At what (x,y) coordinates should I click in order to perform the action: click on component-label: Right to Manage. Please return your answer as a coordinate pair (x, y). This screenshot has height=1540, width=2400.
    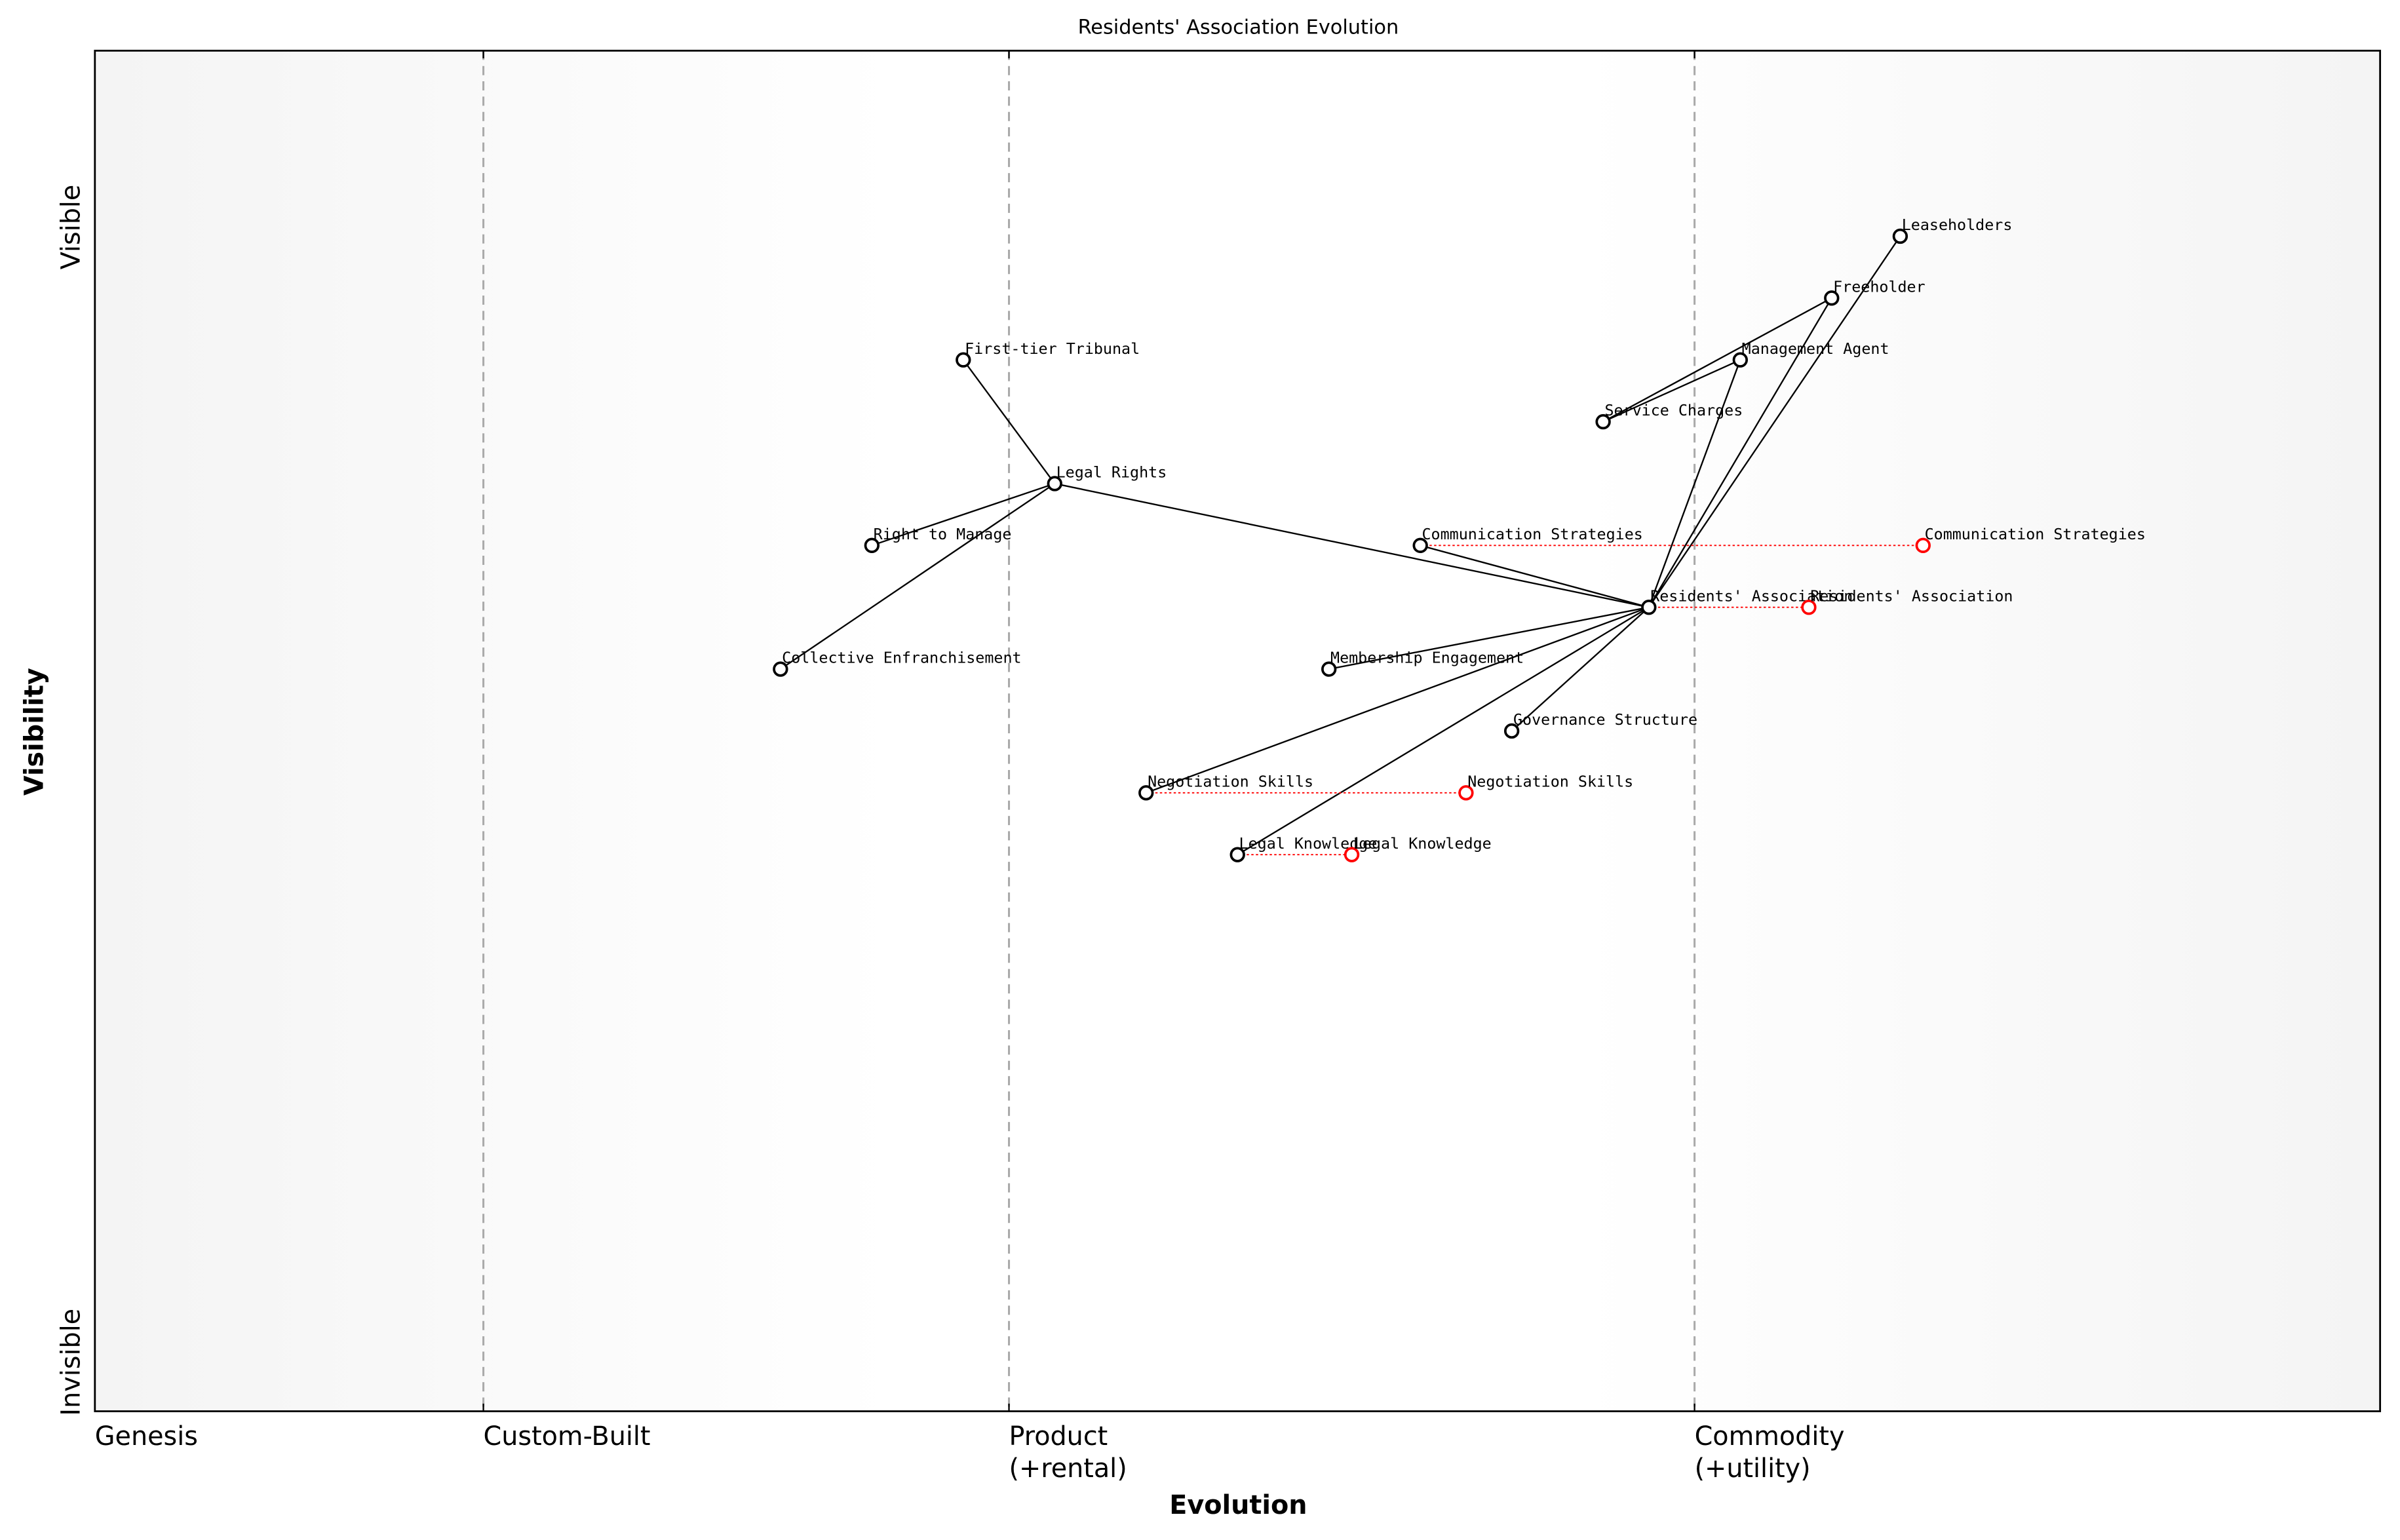
    Looking at the image, I should click on (943, 534).